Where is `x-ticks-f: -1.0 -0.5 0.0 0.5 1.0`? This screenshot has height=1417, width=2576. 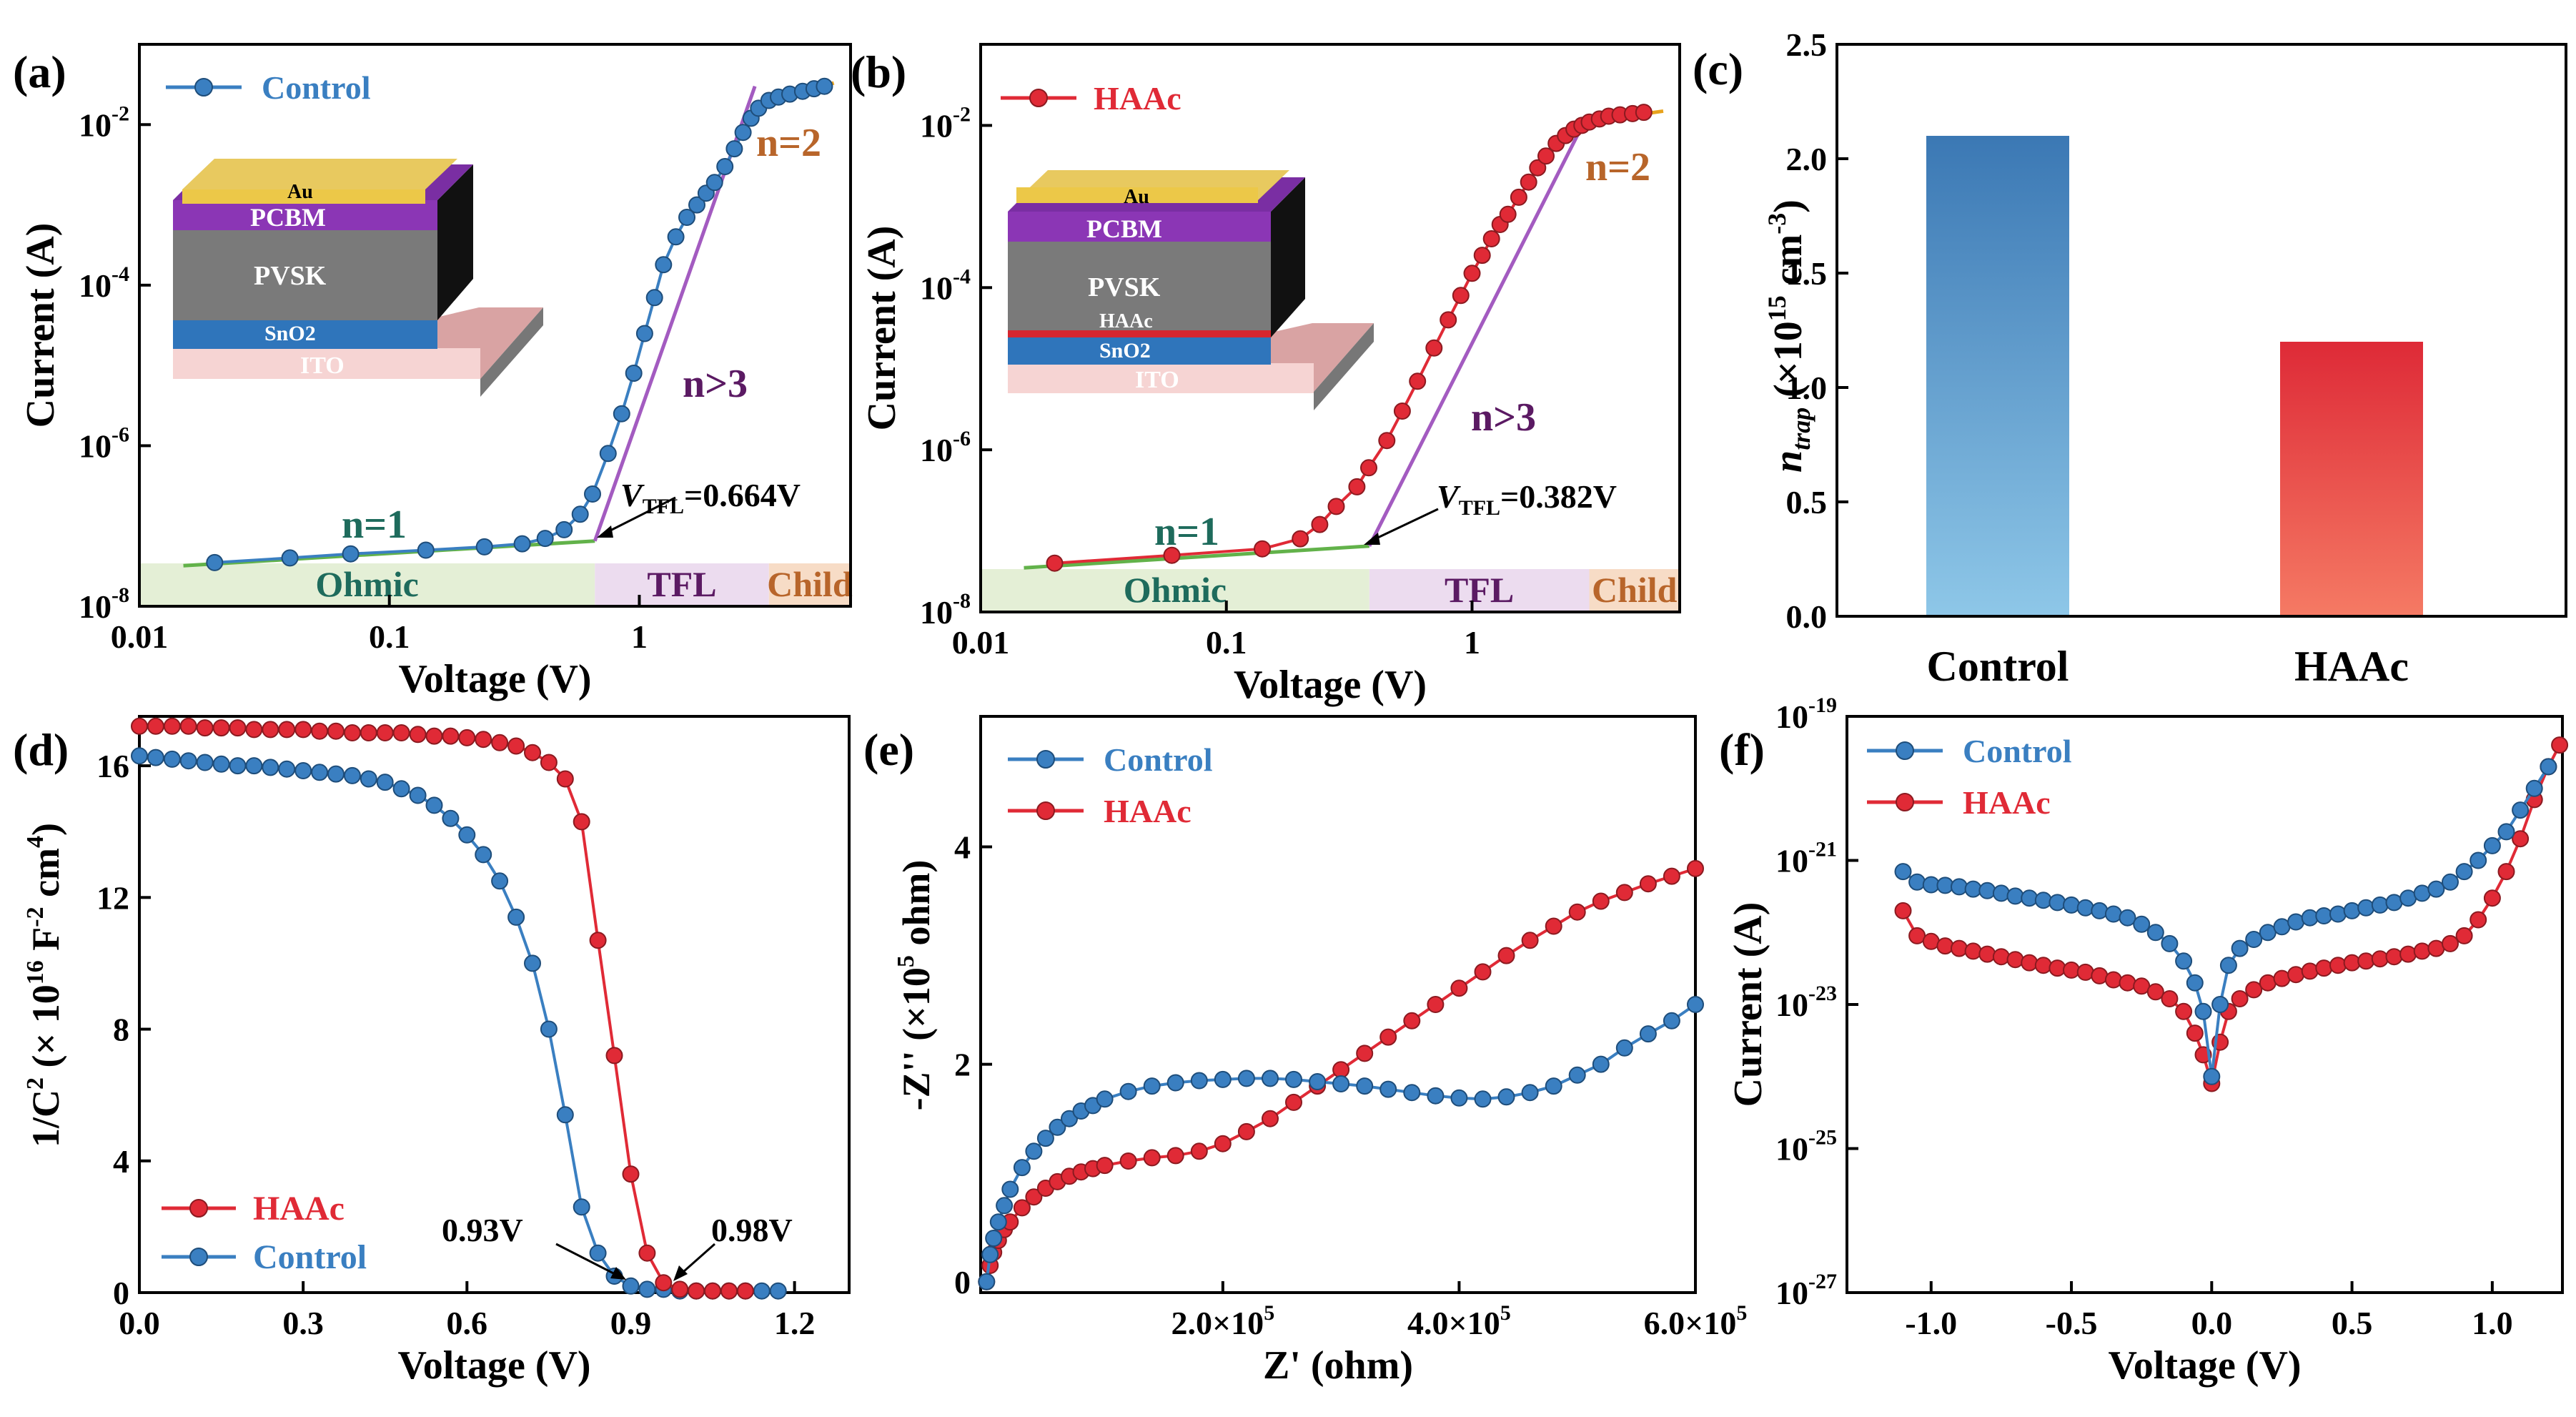 x-ticks-f: -1.0 -0.5 0.0 0.5 1.0 is located at coordinates (2209, 1311).